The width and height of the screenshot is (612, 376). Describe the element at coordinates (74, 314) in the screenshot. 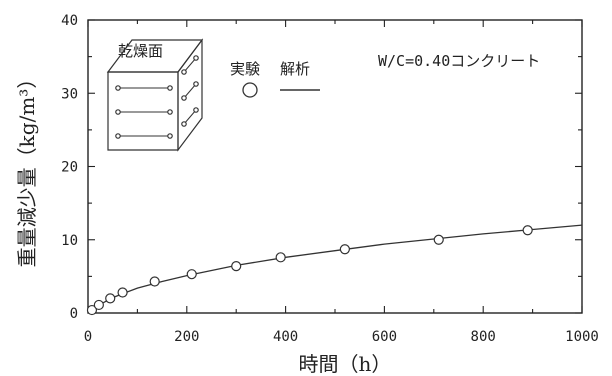

I see `y-tick-label: 0` at that location.